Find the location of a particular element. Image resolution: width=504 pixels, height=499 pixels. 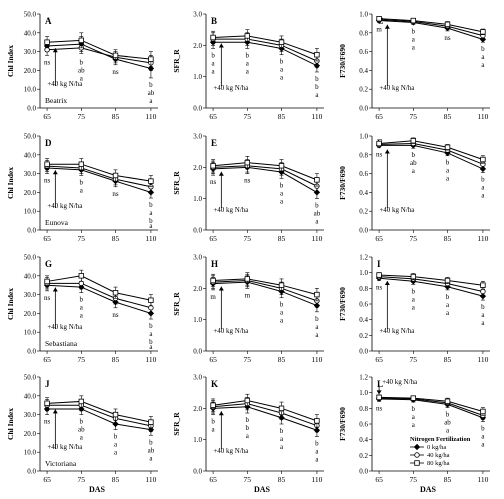

x-axis-label-col2: DAS is located at coordinates (262, 489).